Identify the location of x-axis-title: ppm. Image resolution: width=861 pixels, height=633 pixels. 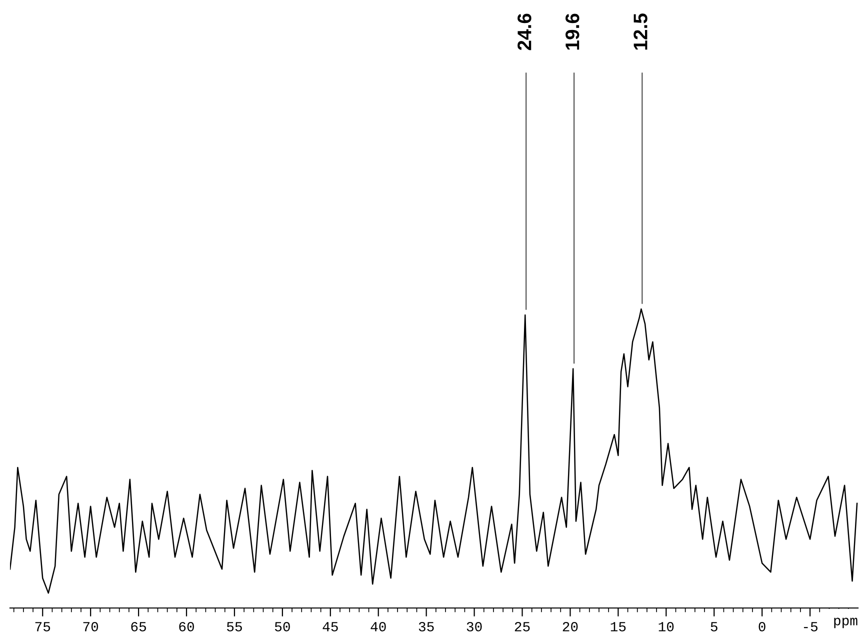
(846, 623).